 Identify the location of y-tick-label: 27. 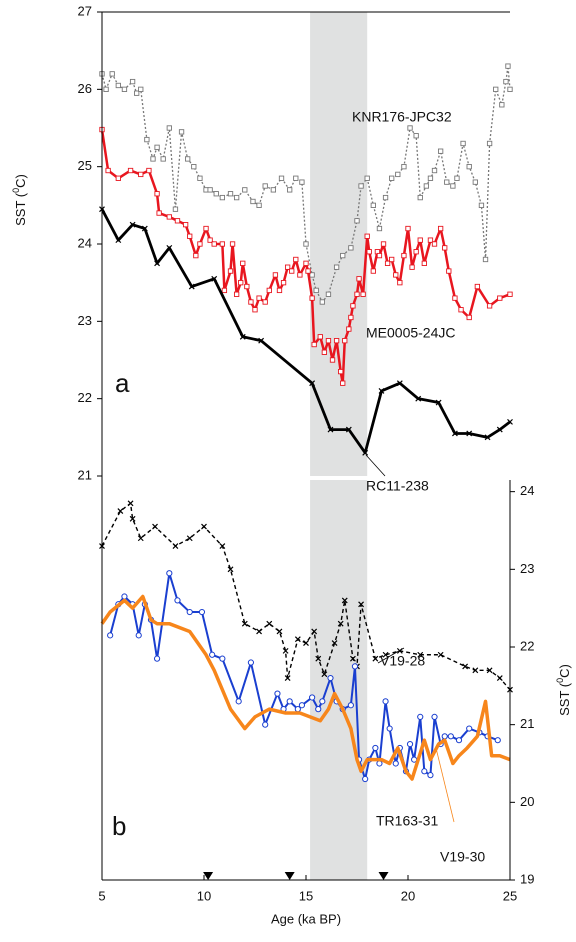
(85, 10).